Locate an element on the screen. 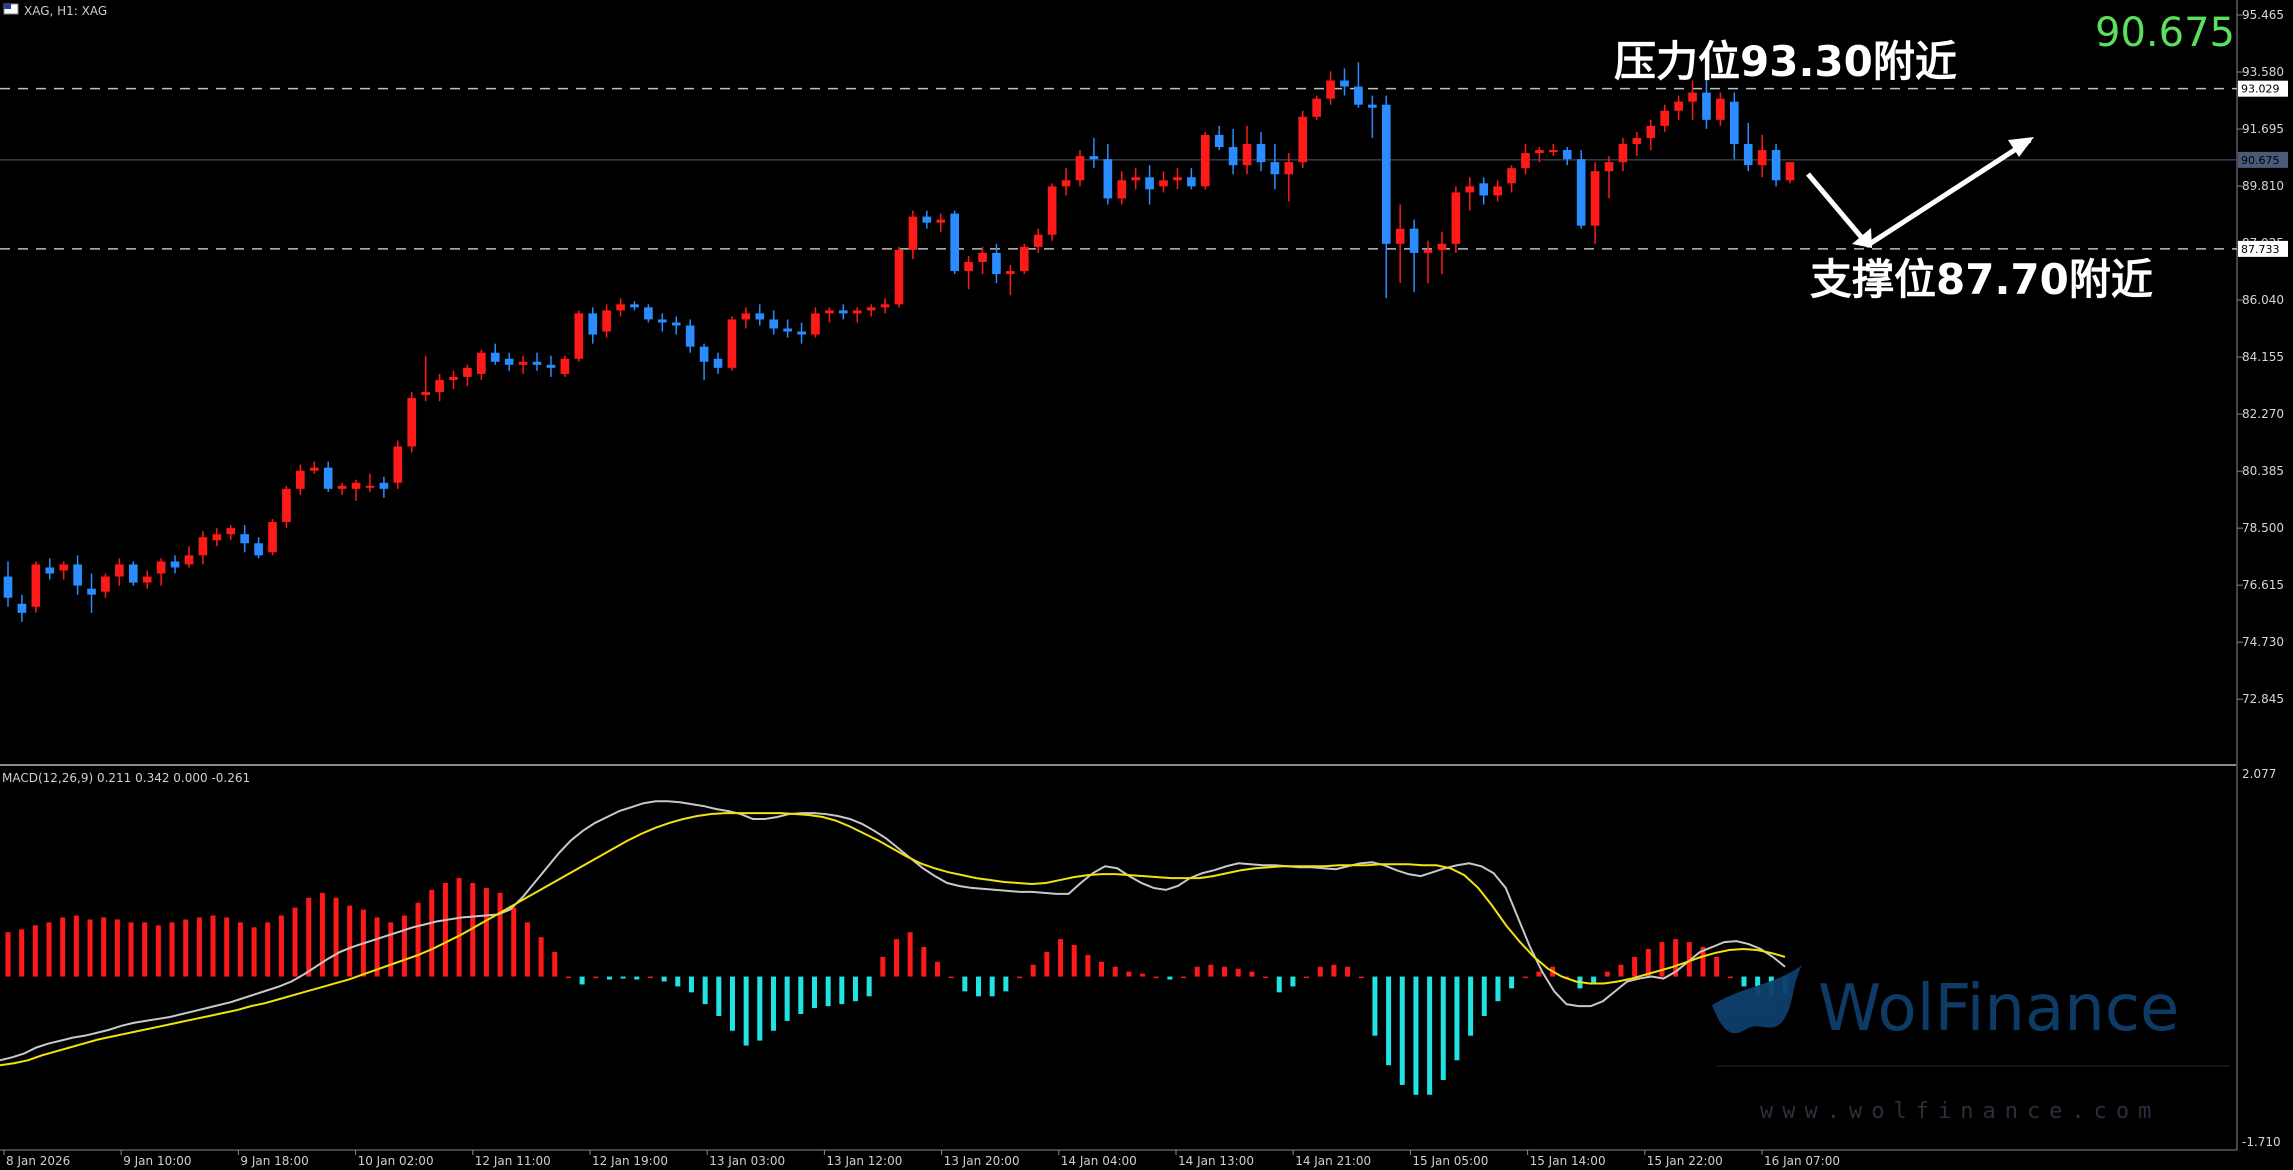 The height and width of the screenshot is (1170, 2293). flag-canton is located at coordinates (7, 6).